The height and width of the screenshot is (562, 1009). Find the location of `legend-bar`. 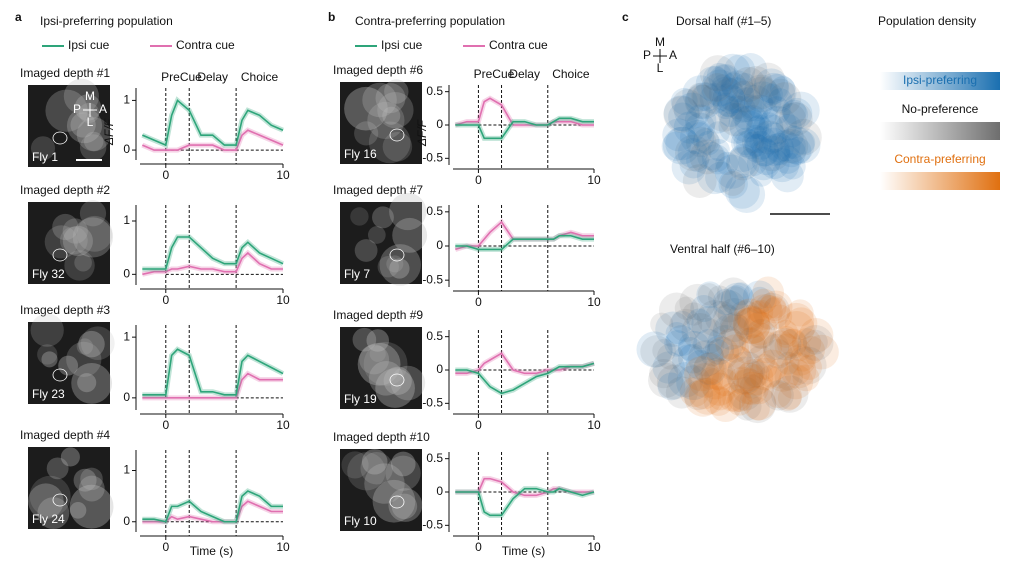

legend-bar is located at coordinates (940, 181).